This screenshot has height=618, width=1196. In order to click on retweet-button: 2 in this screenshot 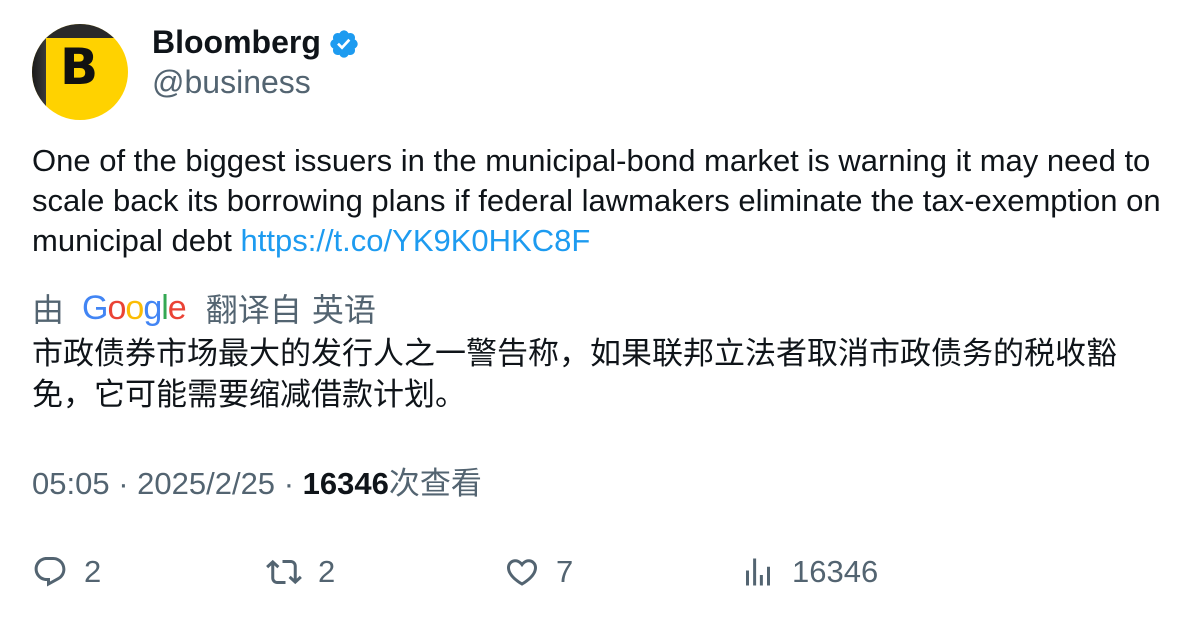, I will do `click(300, 572)`.